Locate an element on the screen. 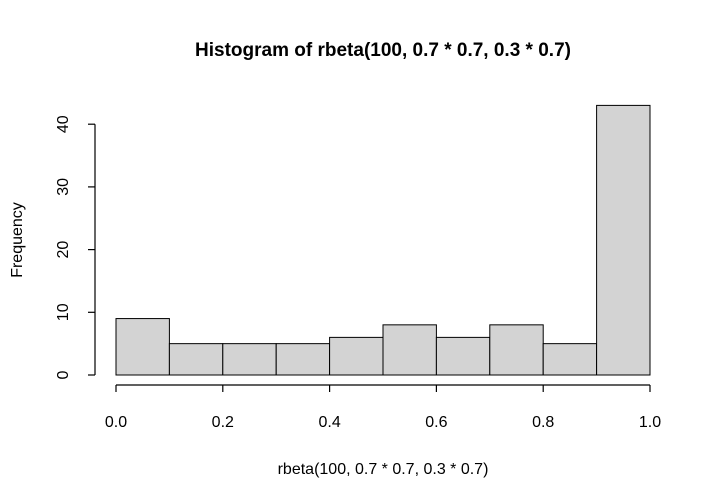  x-tick-label: 0.4 is located at coordinates (329, 422).